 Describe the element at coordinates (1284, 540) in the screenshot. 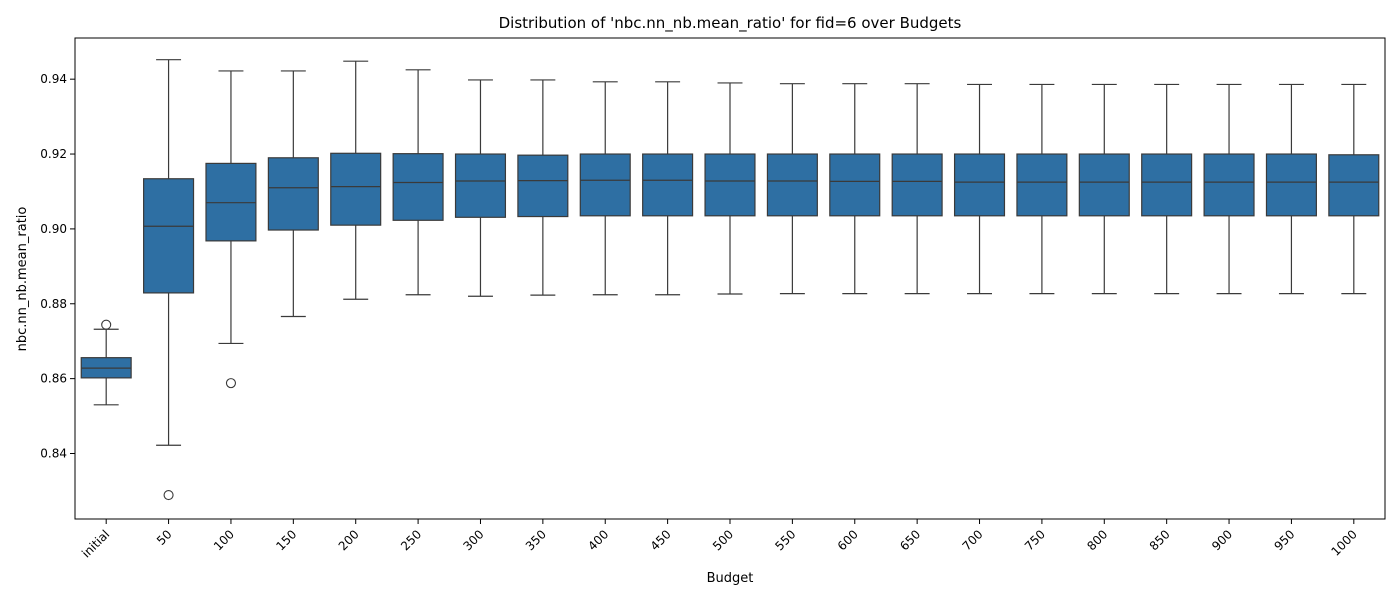

I see `x-tick-label: 950` at that location.